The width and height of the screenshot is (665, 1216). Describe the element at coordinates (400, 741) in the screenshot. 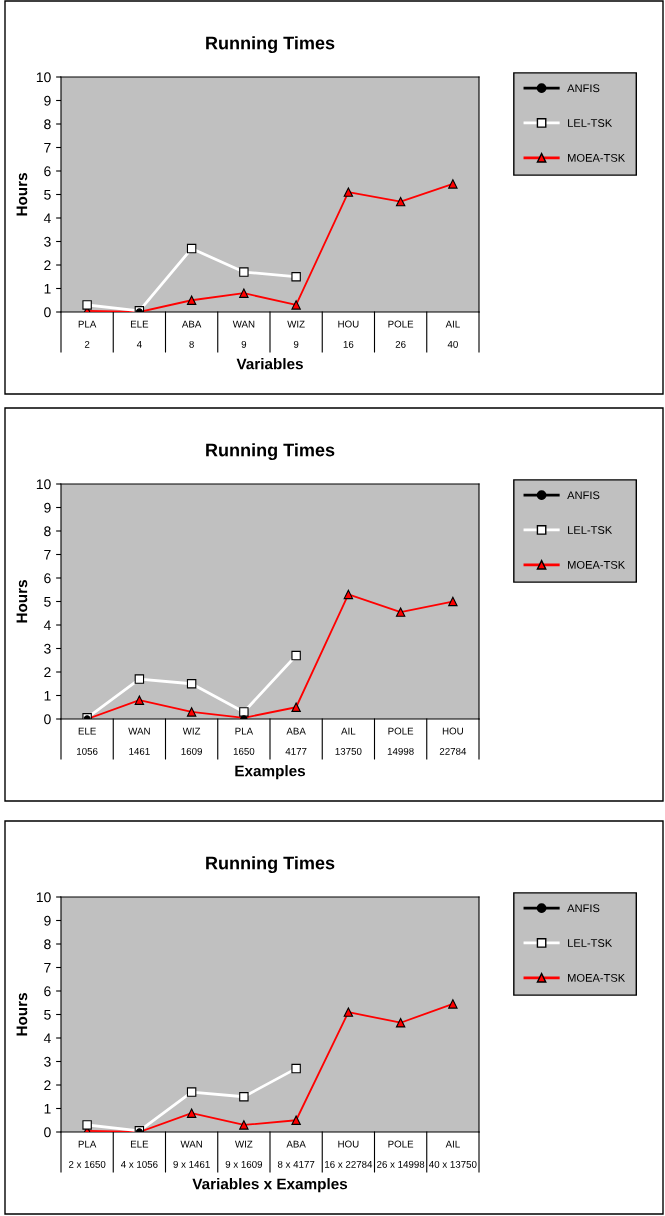

I see `category-label: POLE 14998` at that location.